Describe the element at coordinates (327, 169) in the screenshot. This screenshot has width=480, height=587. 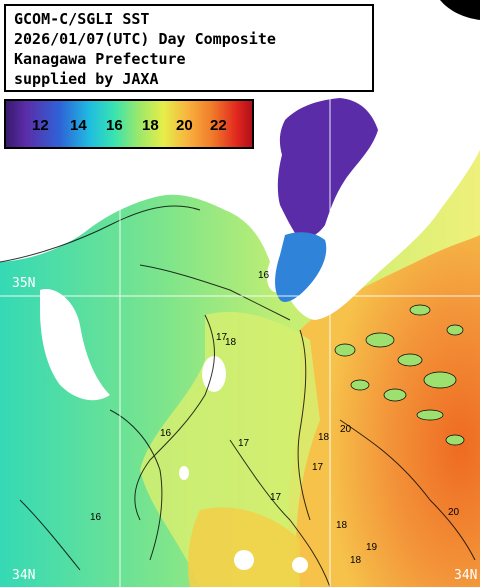
I see `cold-water-bay` at that location.